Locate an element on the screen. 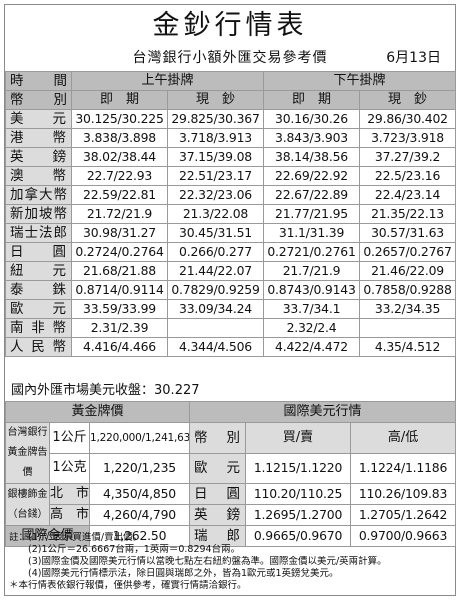  am-spot-value: 21.72/21.9 is located at coordinates (119, 214).